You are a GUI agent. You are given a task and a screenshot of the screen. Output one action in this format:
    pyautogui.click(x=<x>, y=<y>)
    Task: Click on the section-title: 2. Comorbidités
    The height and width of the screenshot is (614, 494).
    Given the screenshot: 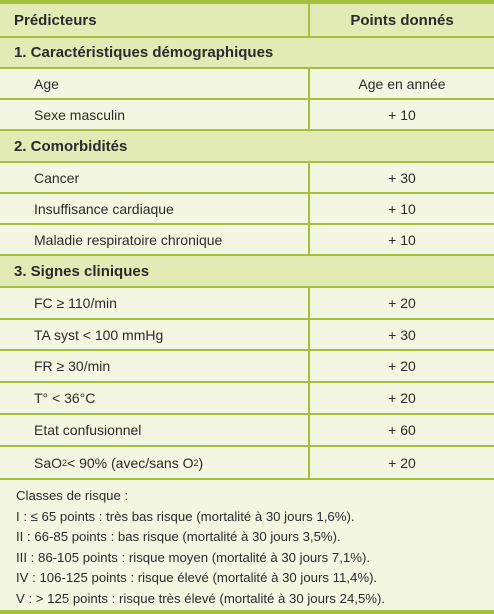 What is the action you would take?
    pyautogui.click(x=71, y=146)
    